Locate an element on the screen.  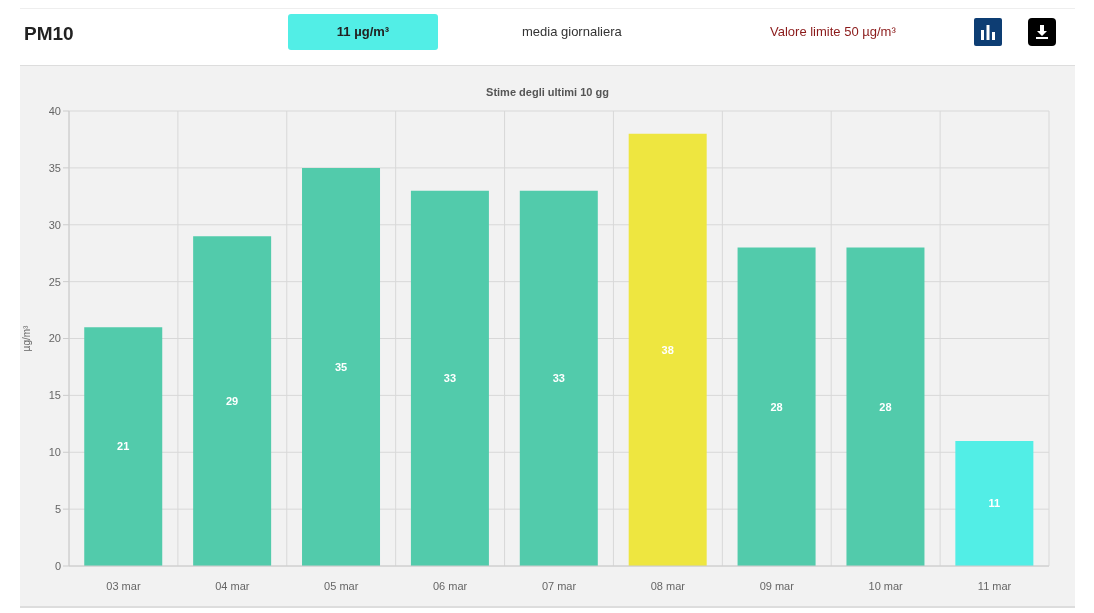
x-tick-label: 07 mar is located at coordinates (559, 585).